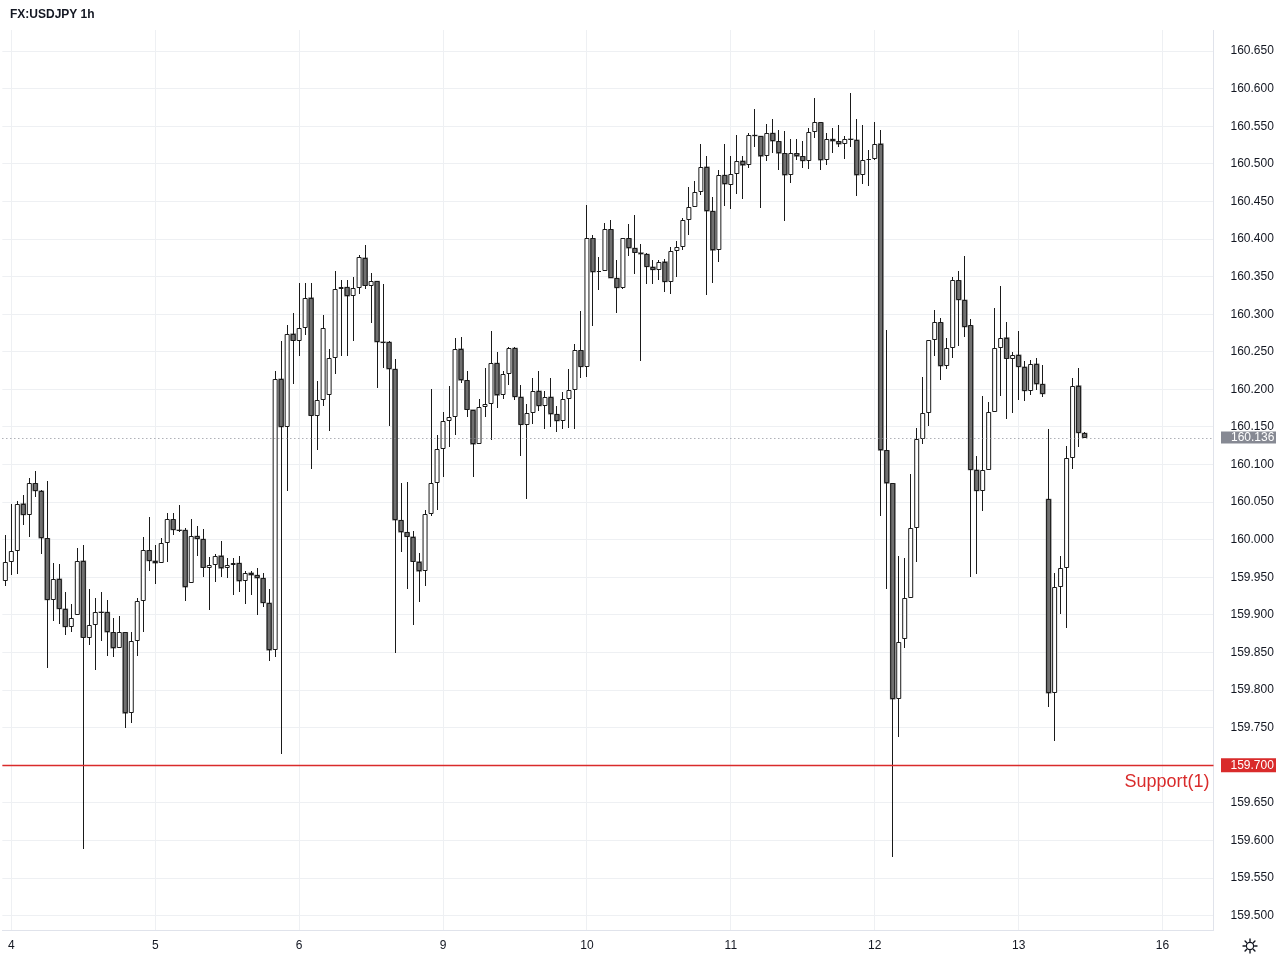  What do you see at coordinates (1252, 689) in the screenshot?
I see `y-tick-label: 159.800` at bounding box center [1252, 689].